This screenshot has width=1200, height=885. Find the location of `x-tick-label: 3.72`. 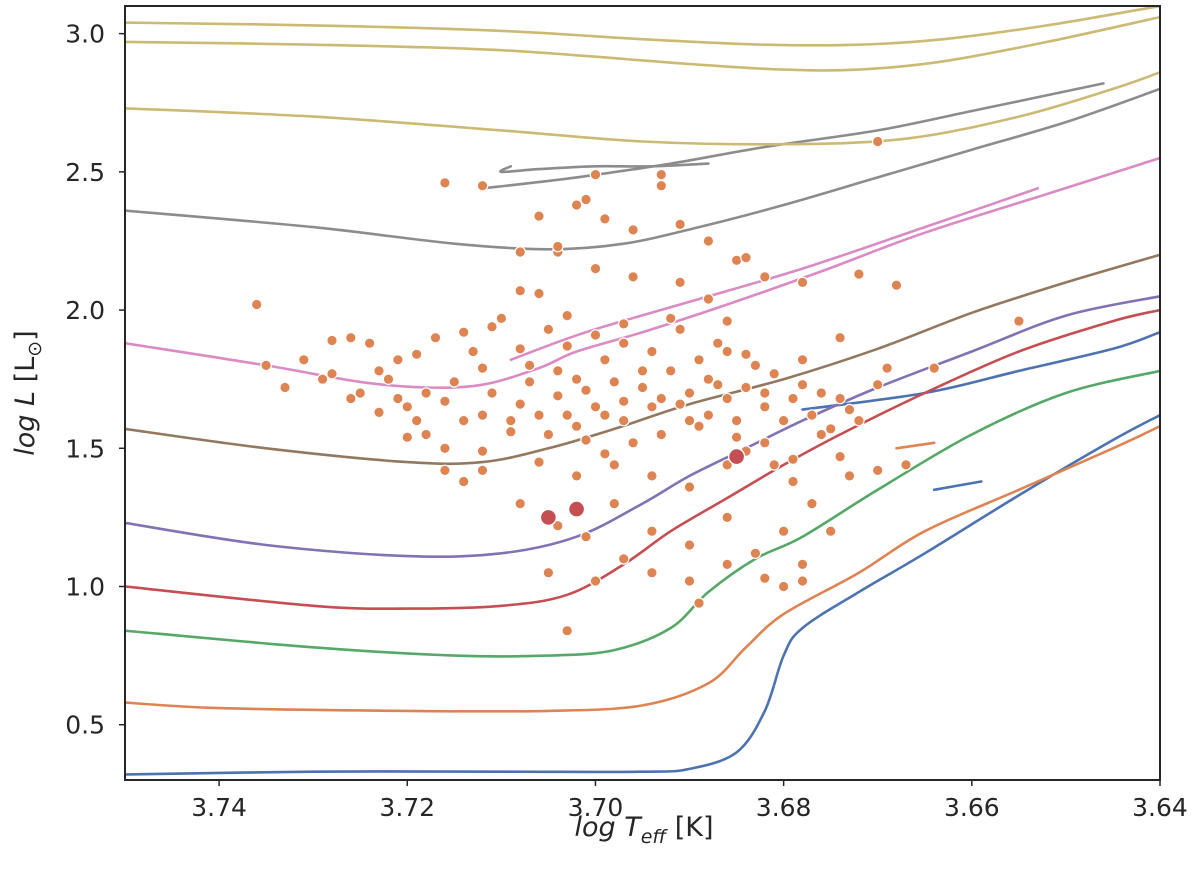

x-tick-label: 3.72 is located at coordinates (407, 807).